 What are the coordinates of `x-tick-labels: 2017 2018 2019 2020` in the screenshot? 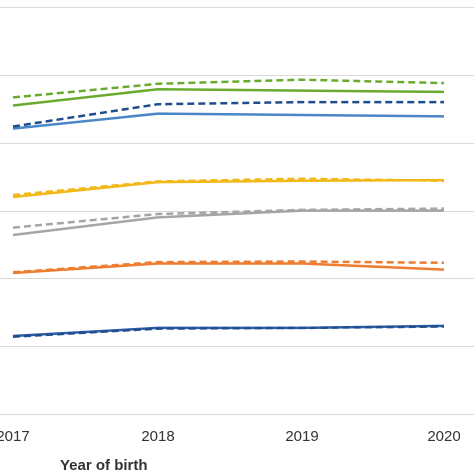 It's located at (230, 436).